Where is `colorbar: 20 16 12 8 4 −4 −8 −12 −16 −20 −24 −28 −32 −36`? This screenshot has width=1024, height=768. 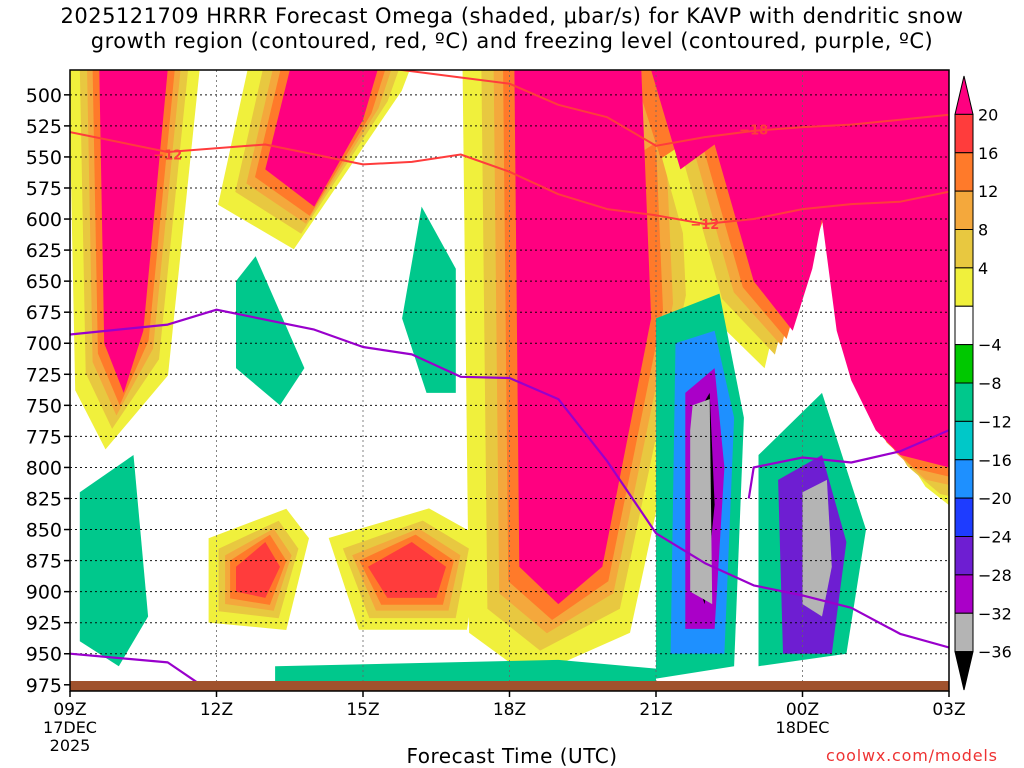
colorbar: 20 16 12 8 4 −4 −8 −12 −16 −20 −24 −28 −32 −36 is located at coordinates (983, 383).